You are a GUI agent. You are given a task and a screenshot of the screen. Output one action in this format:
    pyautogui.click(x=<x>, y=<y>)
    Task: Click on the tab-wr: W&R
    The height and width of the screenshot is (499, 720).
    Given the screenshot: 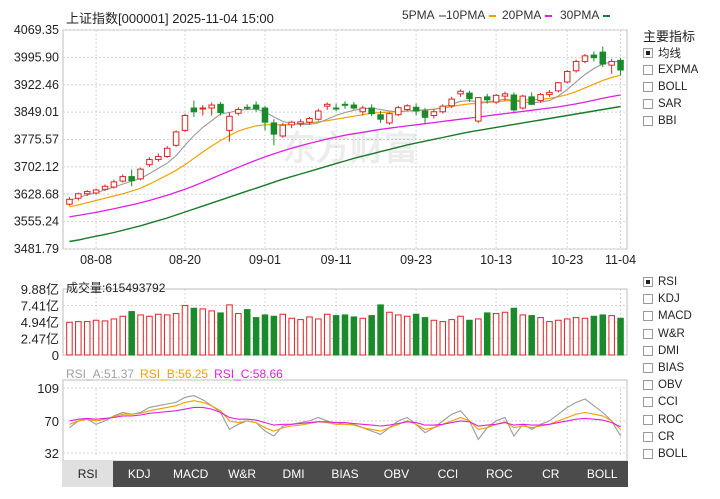 What is the action you would take?
    pyautogui.click(x=242, y=474)
    